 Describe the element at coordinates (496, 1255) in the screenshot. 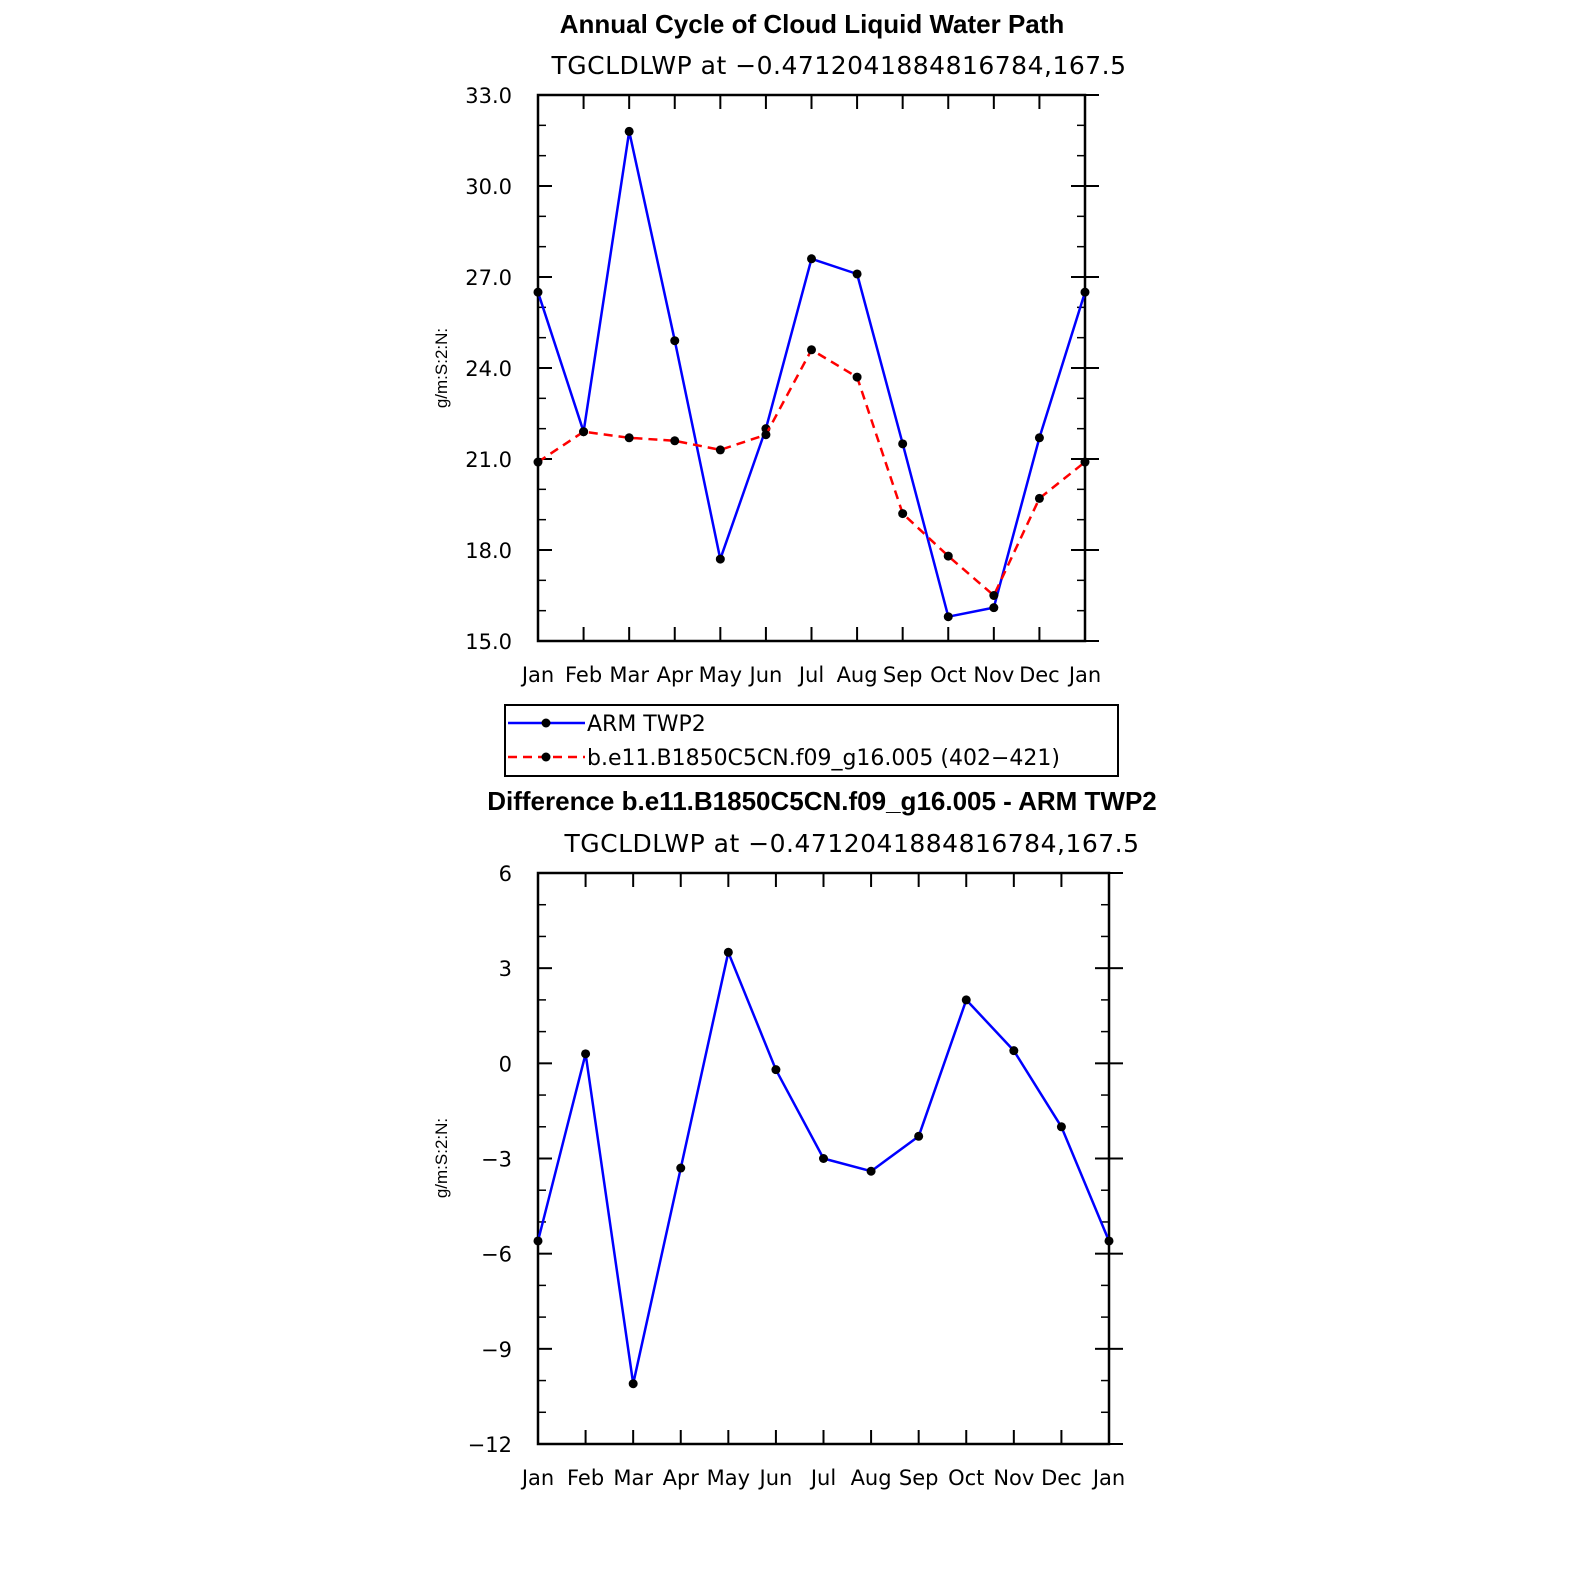

I see `y-tick-label: −6` at that location.